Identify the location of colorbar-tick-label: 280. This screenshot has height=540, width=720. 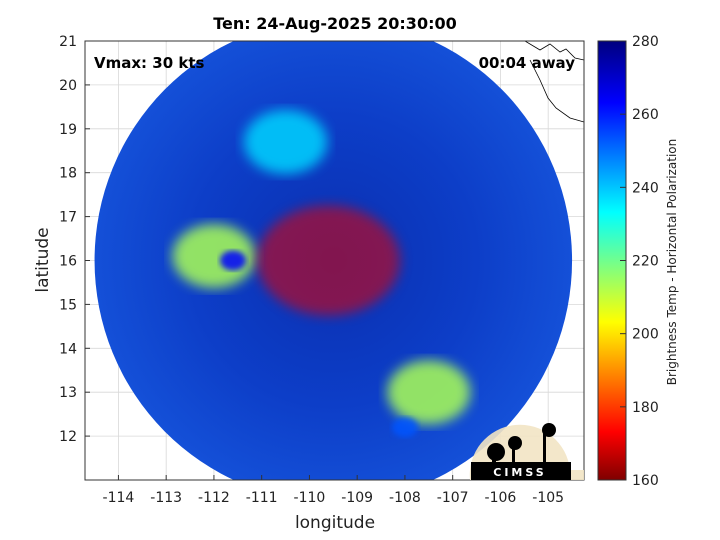
(645, 42).